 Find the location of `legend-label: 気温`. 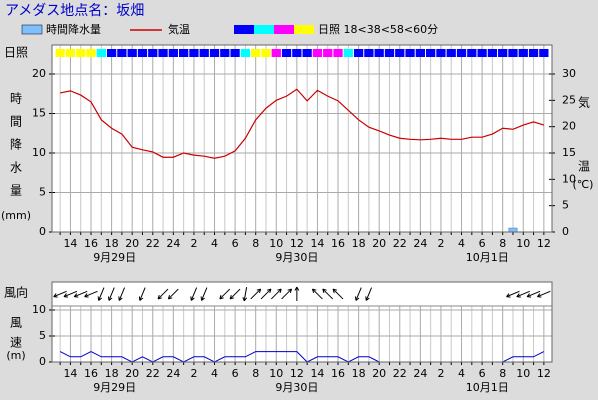

legend-label: 気温 is located at coordinates (179, 29).